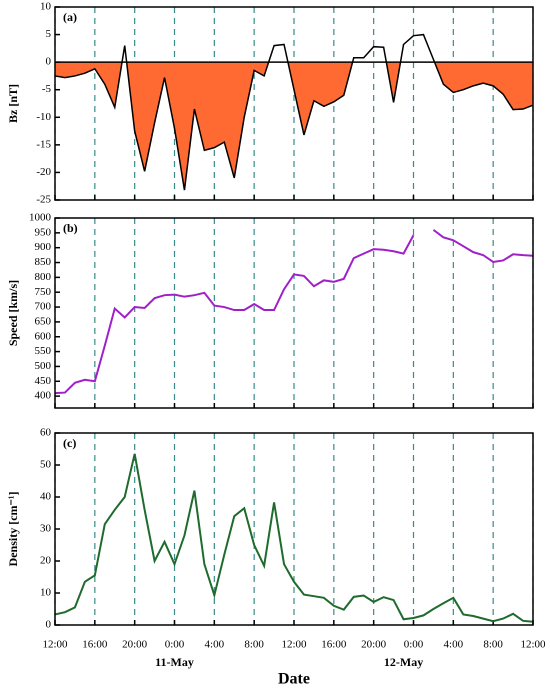 The image size is (550, 689). I want to click on y-tick-label: -15, so click(43, 144).